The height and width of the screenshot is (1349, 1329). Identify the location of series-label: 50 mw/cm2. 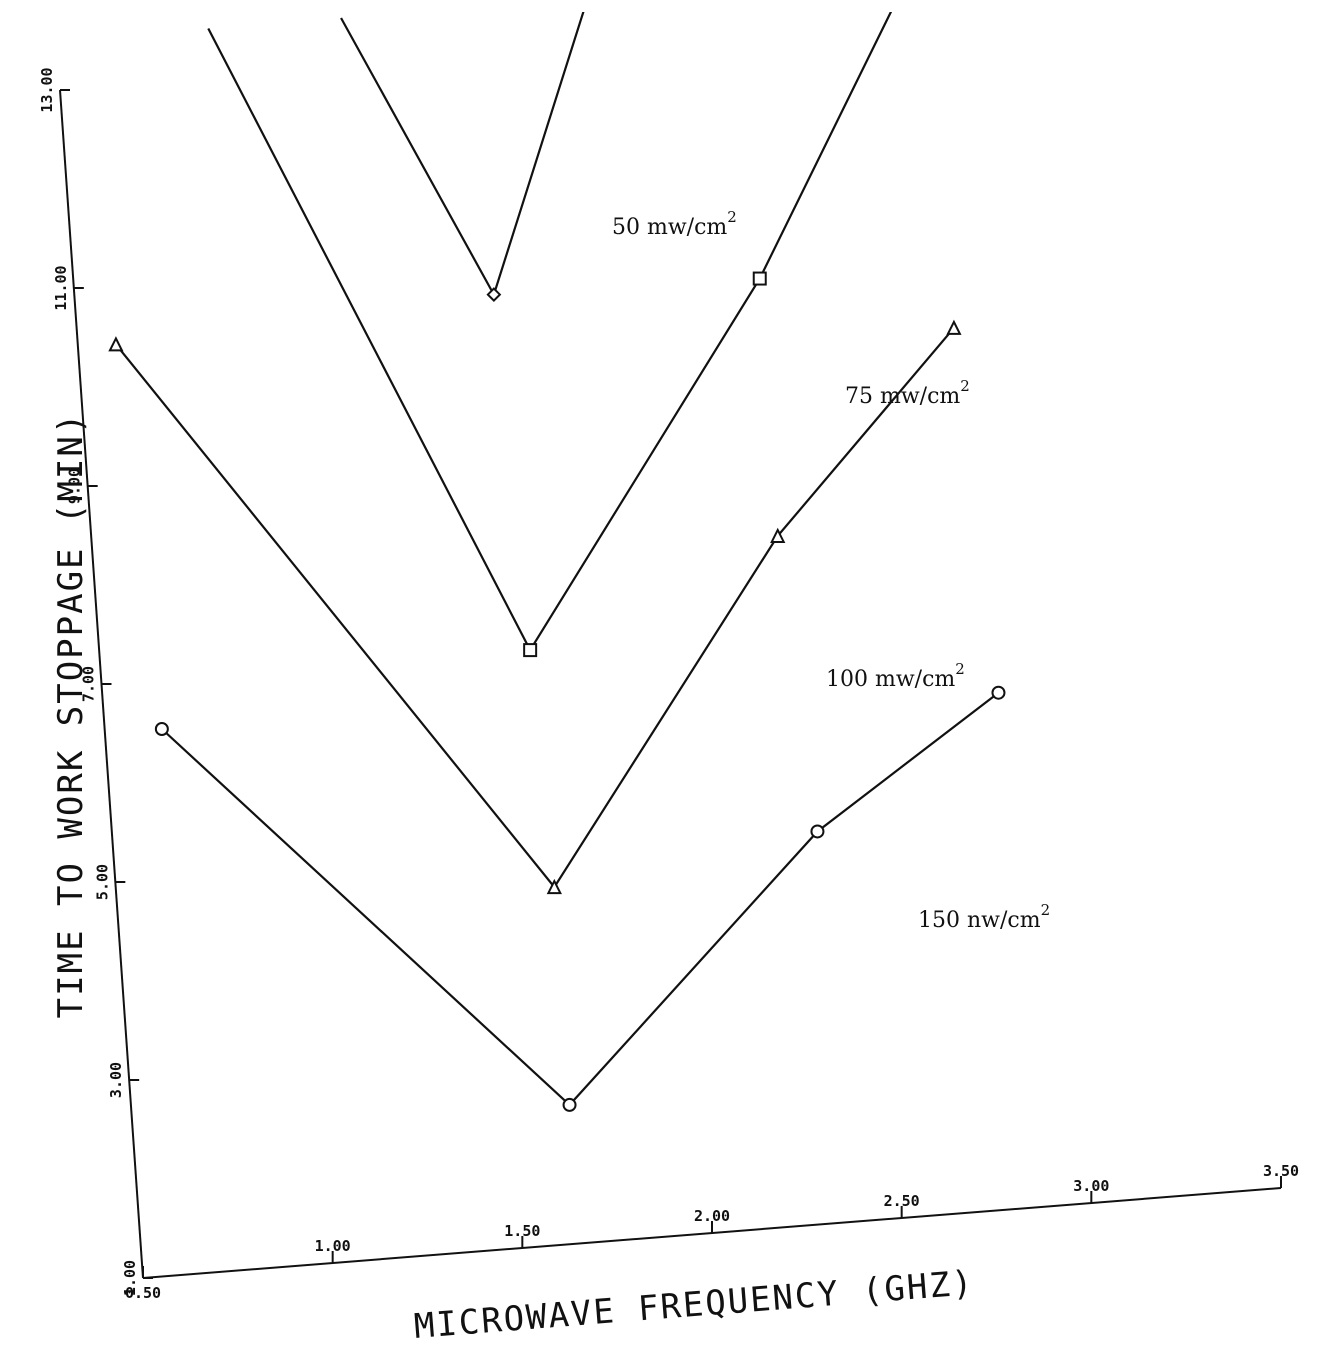
(674, 224).